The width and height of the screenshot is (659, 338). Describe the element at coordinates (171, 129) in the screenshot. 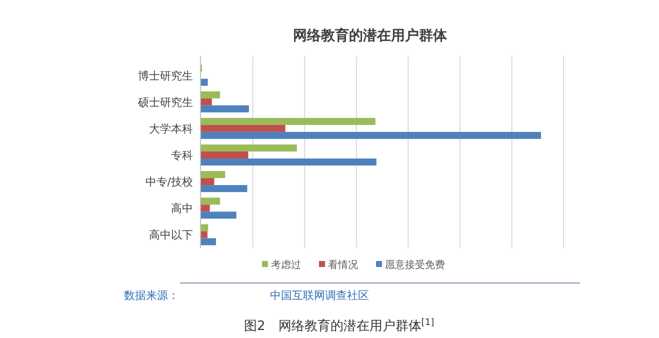

I see `y-tick-label: 大学本科` at that location.